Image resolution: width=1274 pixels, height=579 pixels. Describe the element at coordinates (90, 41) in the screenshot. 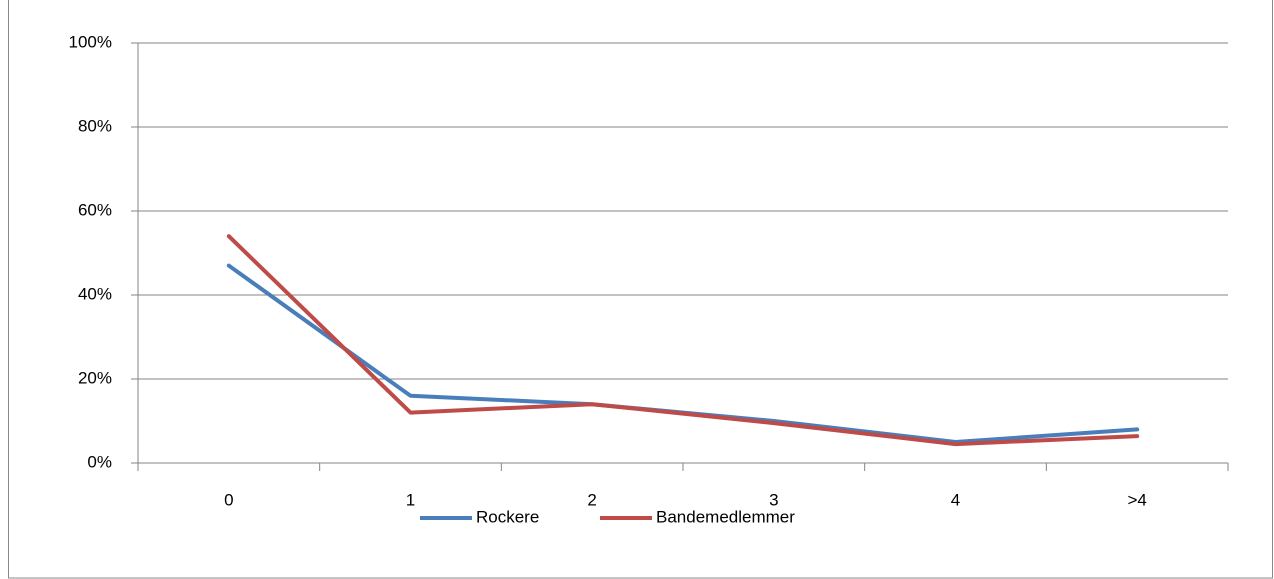

I see `y-tick-label: 100%` at that location.